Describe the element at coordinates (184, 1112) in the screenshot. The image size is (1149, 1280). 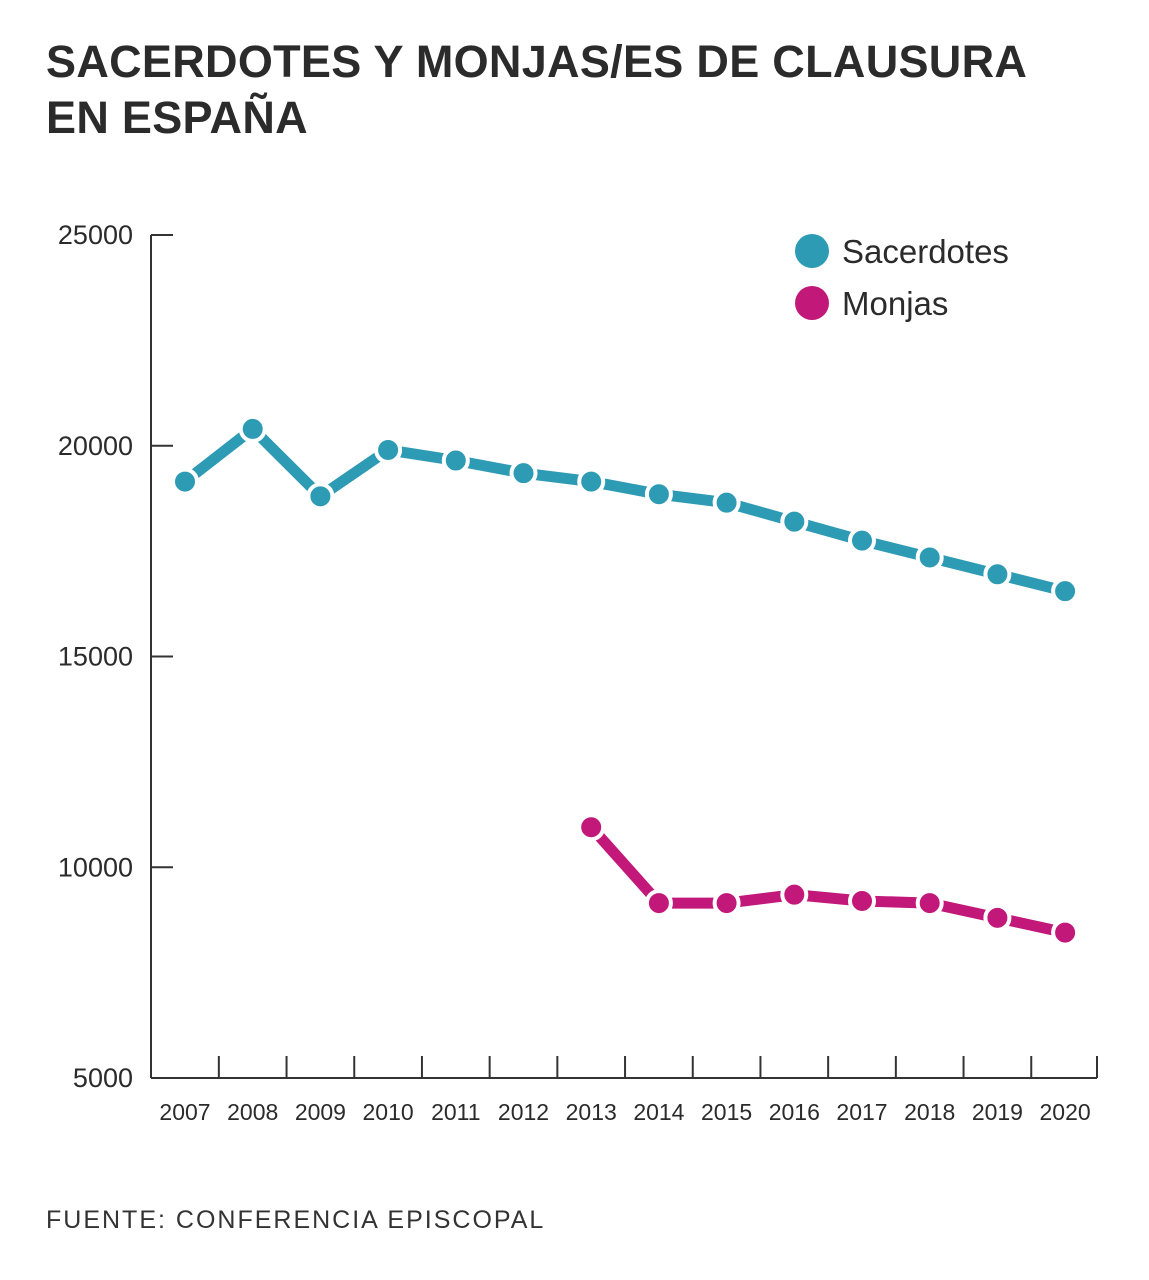
I see `x-tick-label-2007: 2007` at that location.